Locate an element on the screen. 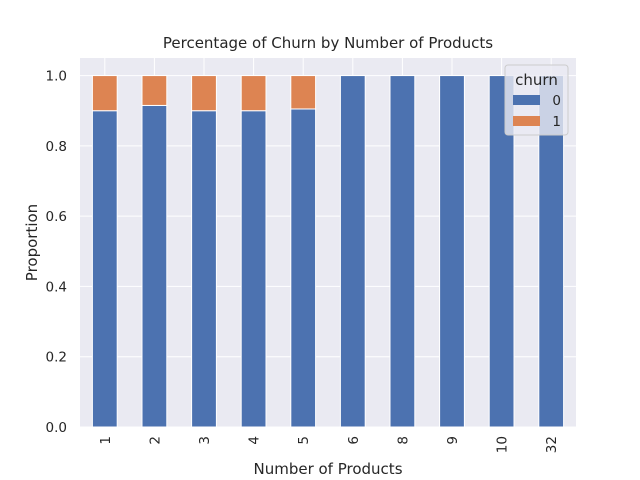 This screenshot has width=640, height=480. legend: churn 01 is located at coordinates (536, 100).